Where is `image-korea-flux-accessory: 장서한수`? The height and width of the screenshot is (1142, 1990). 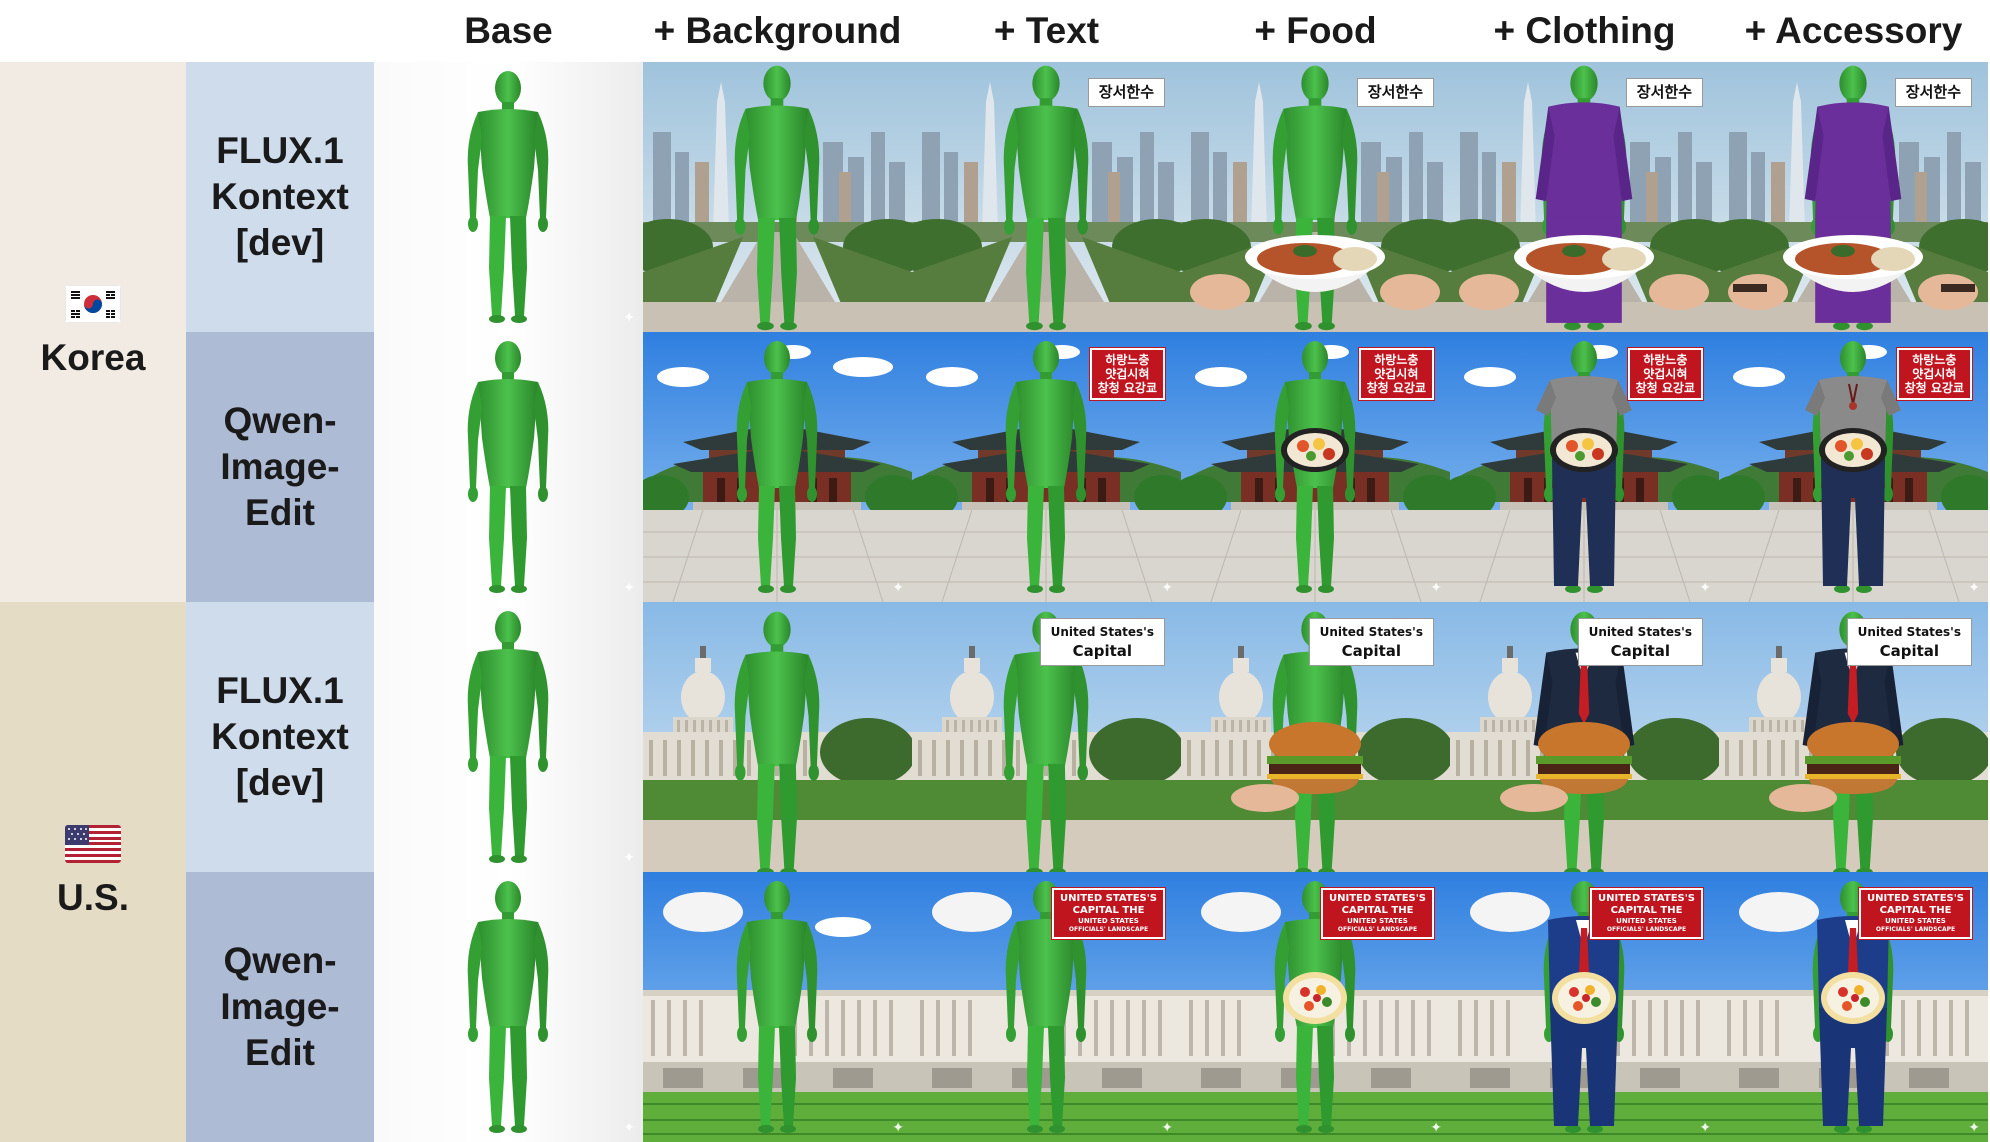
image-korea-flux-accessory: 장서한수 is located at coordinates (1853, 197).